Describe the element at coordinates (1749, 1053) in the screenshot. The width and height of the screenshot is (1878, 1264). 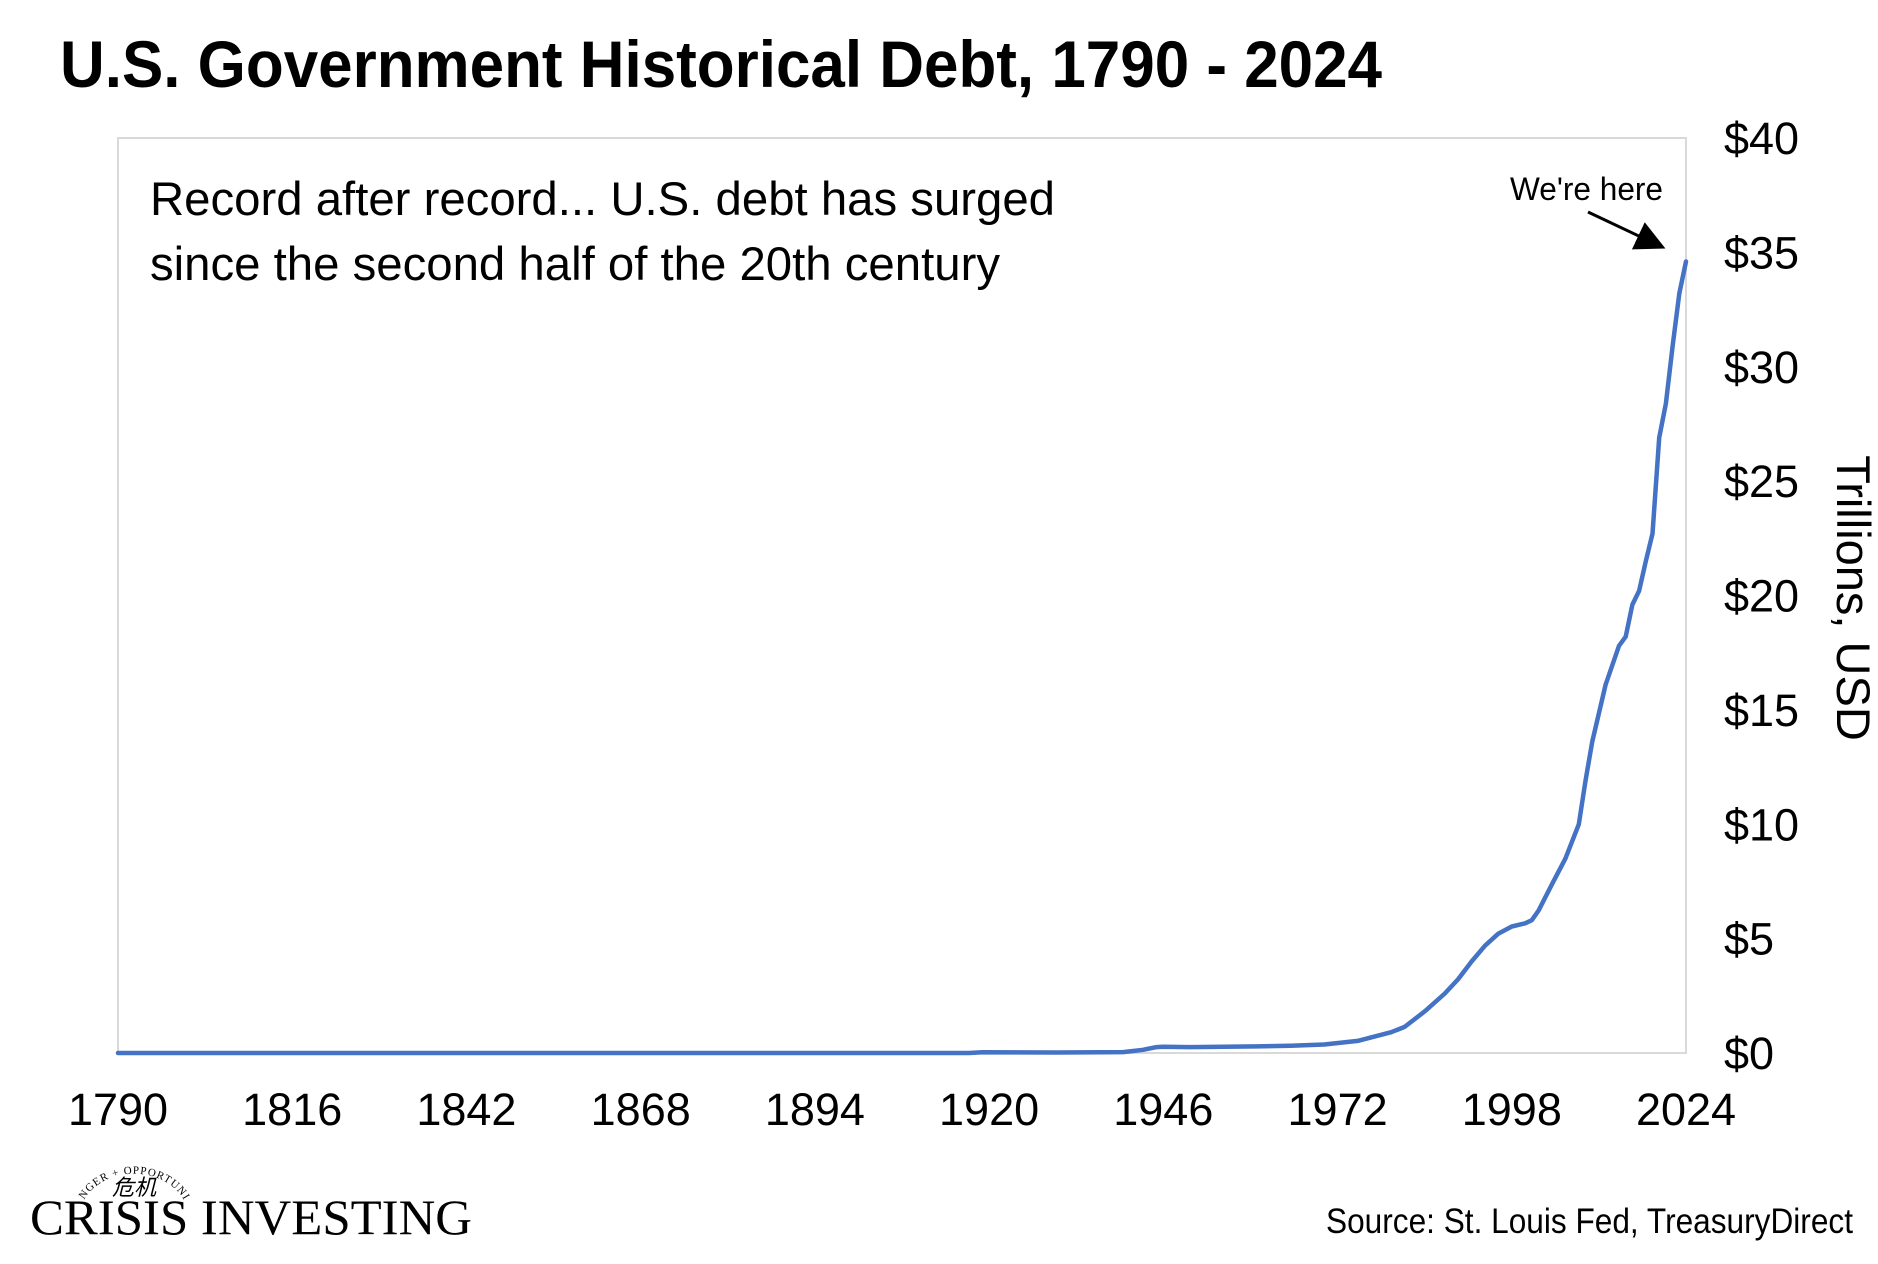
I see `y-tick-label: $0` at that location.